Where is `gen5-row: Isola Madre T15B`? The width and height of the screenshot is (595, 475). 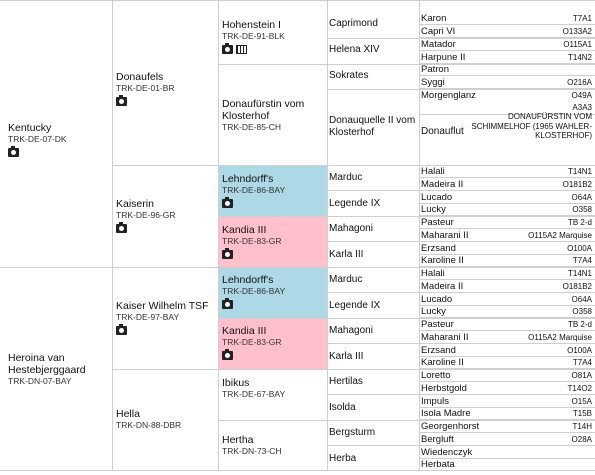 gen5-row: Isola Madre T15B is located at coordinates (507, 413).